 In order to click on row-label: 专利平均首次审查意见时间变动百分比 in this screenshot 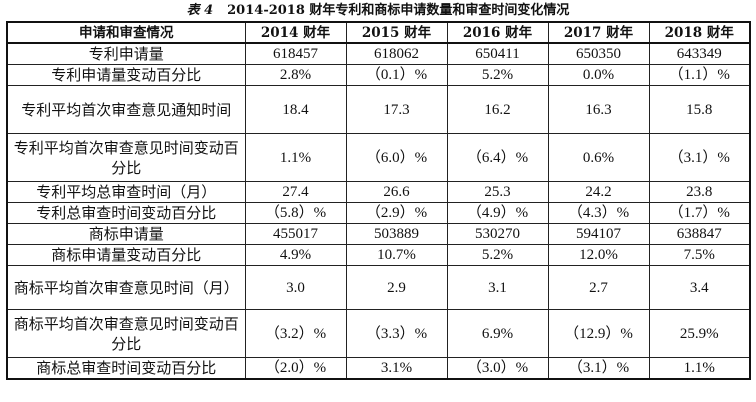, I will do `click(126, 157)`.